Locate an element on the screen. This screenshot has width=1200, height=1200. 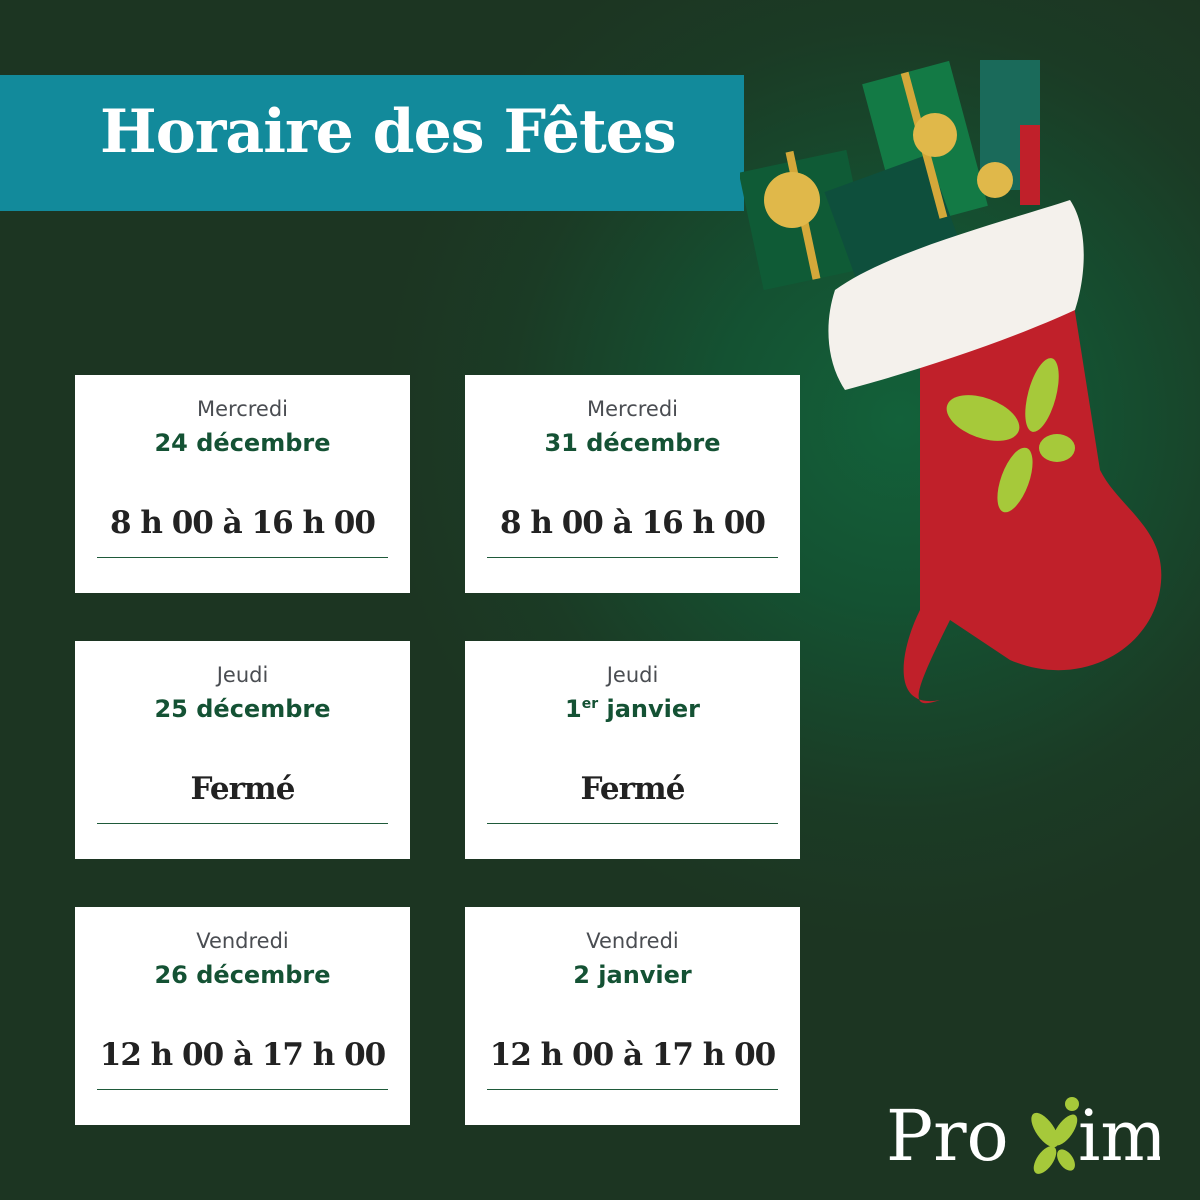
hours-card: Mercredi 31 décembre 8 h 00 à 16 h 00 is located at coordinates (632, 484).